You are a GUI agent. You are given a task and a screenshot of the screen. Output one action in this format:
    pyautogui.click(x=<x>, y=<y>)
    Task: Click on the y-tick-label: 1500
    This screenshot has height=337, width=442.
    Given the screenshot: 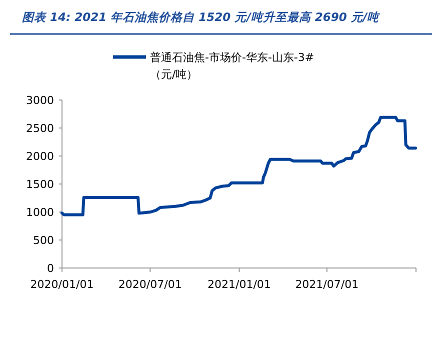 What is the action you would take?
    pyautogui.click(x=40, y=184)
    